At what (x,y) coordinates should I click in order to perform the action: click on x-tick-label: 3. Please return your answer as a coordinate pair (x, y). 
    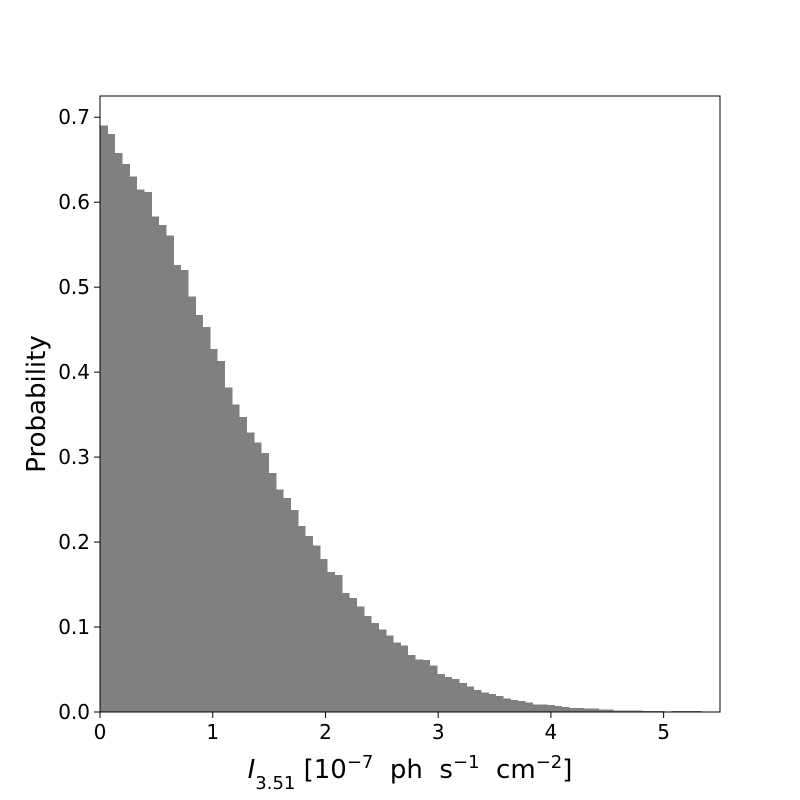
    Looking at the image, I should click on (438, 732).